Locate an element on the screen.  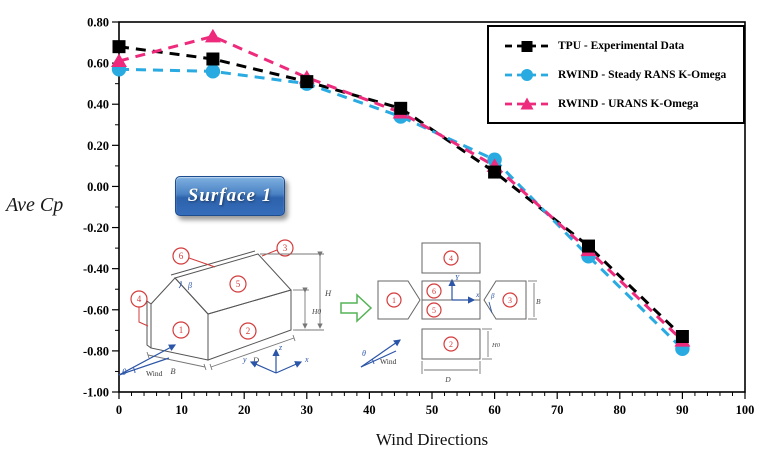
legend-item-0: TPU - Experimental Data is located at coordinates (623, 46).